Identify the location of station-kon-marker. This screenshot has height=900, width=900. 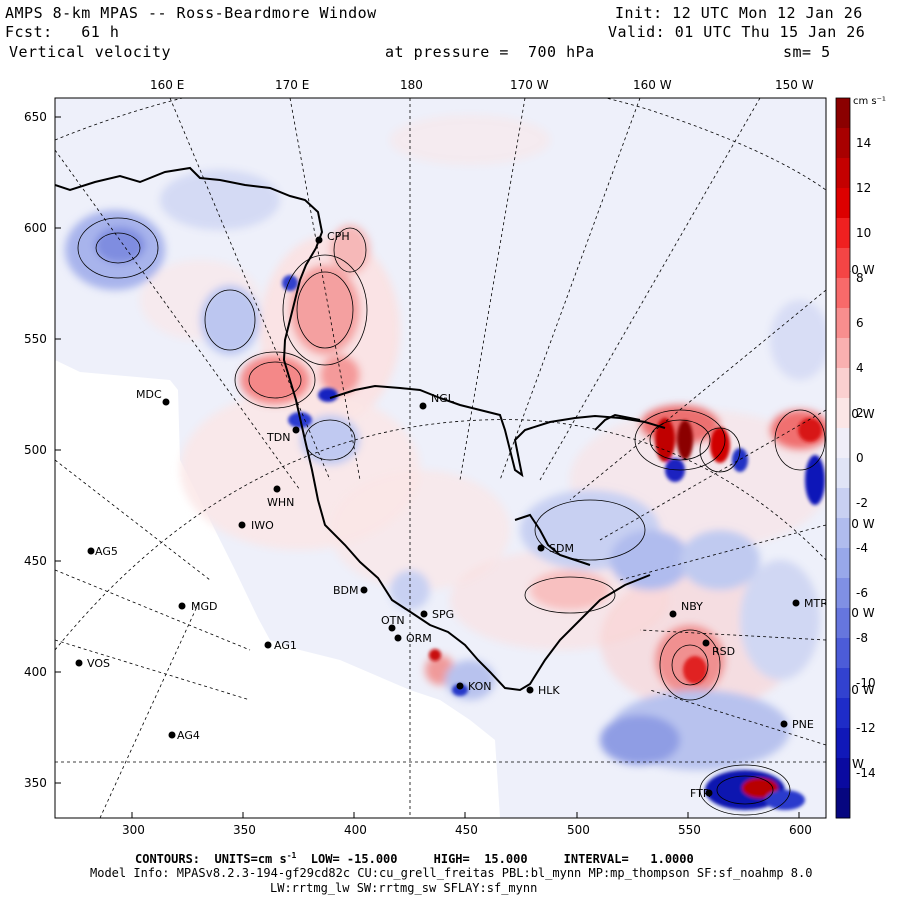
(460, 686).